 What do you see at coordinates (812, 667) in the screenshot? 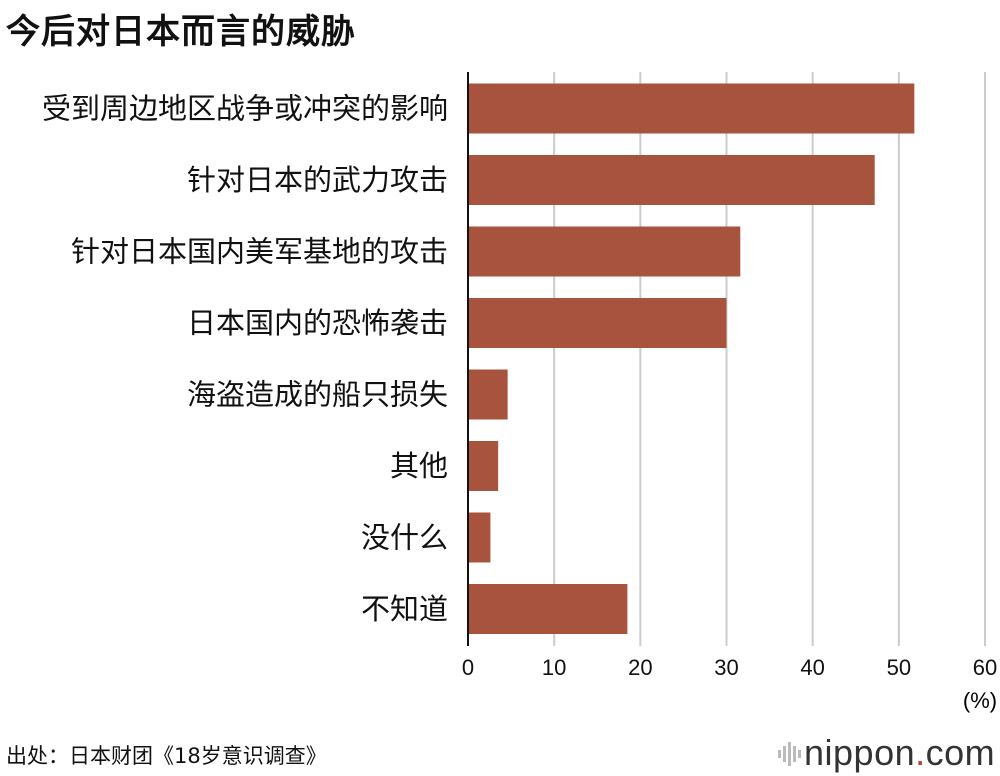
I see `x-tick-label: 40` at bounding box center [812, 667].